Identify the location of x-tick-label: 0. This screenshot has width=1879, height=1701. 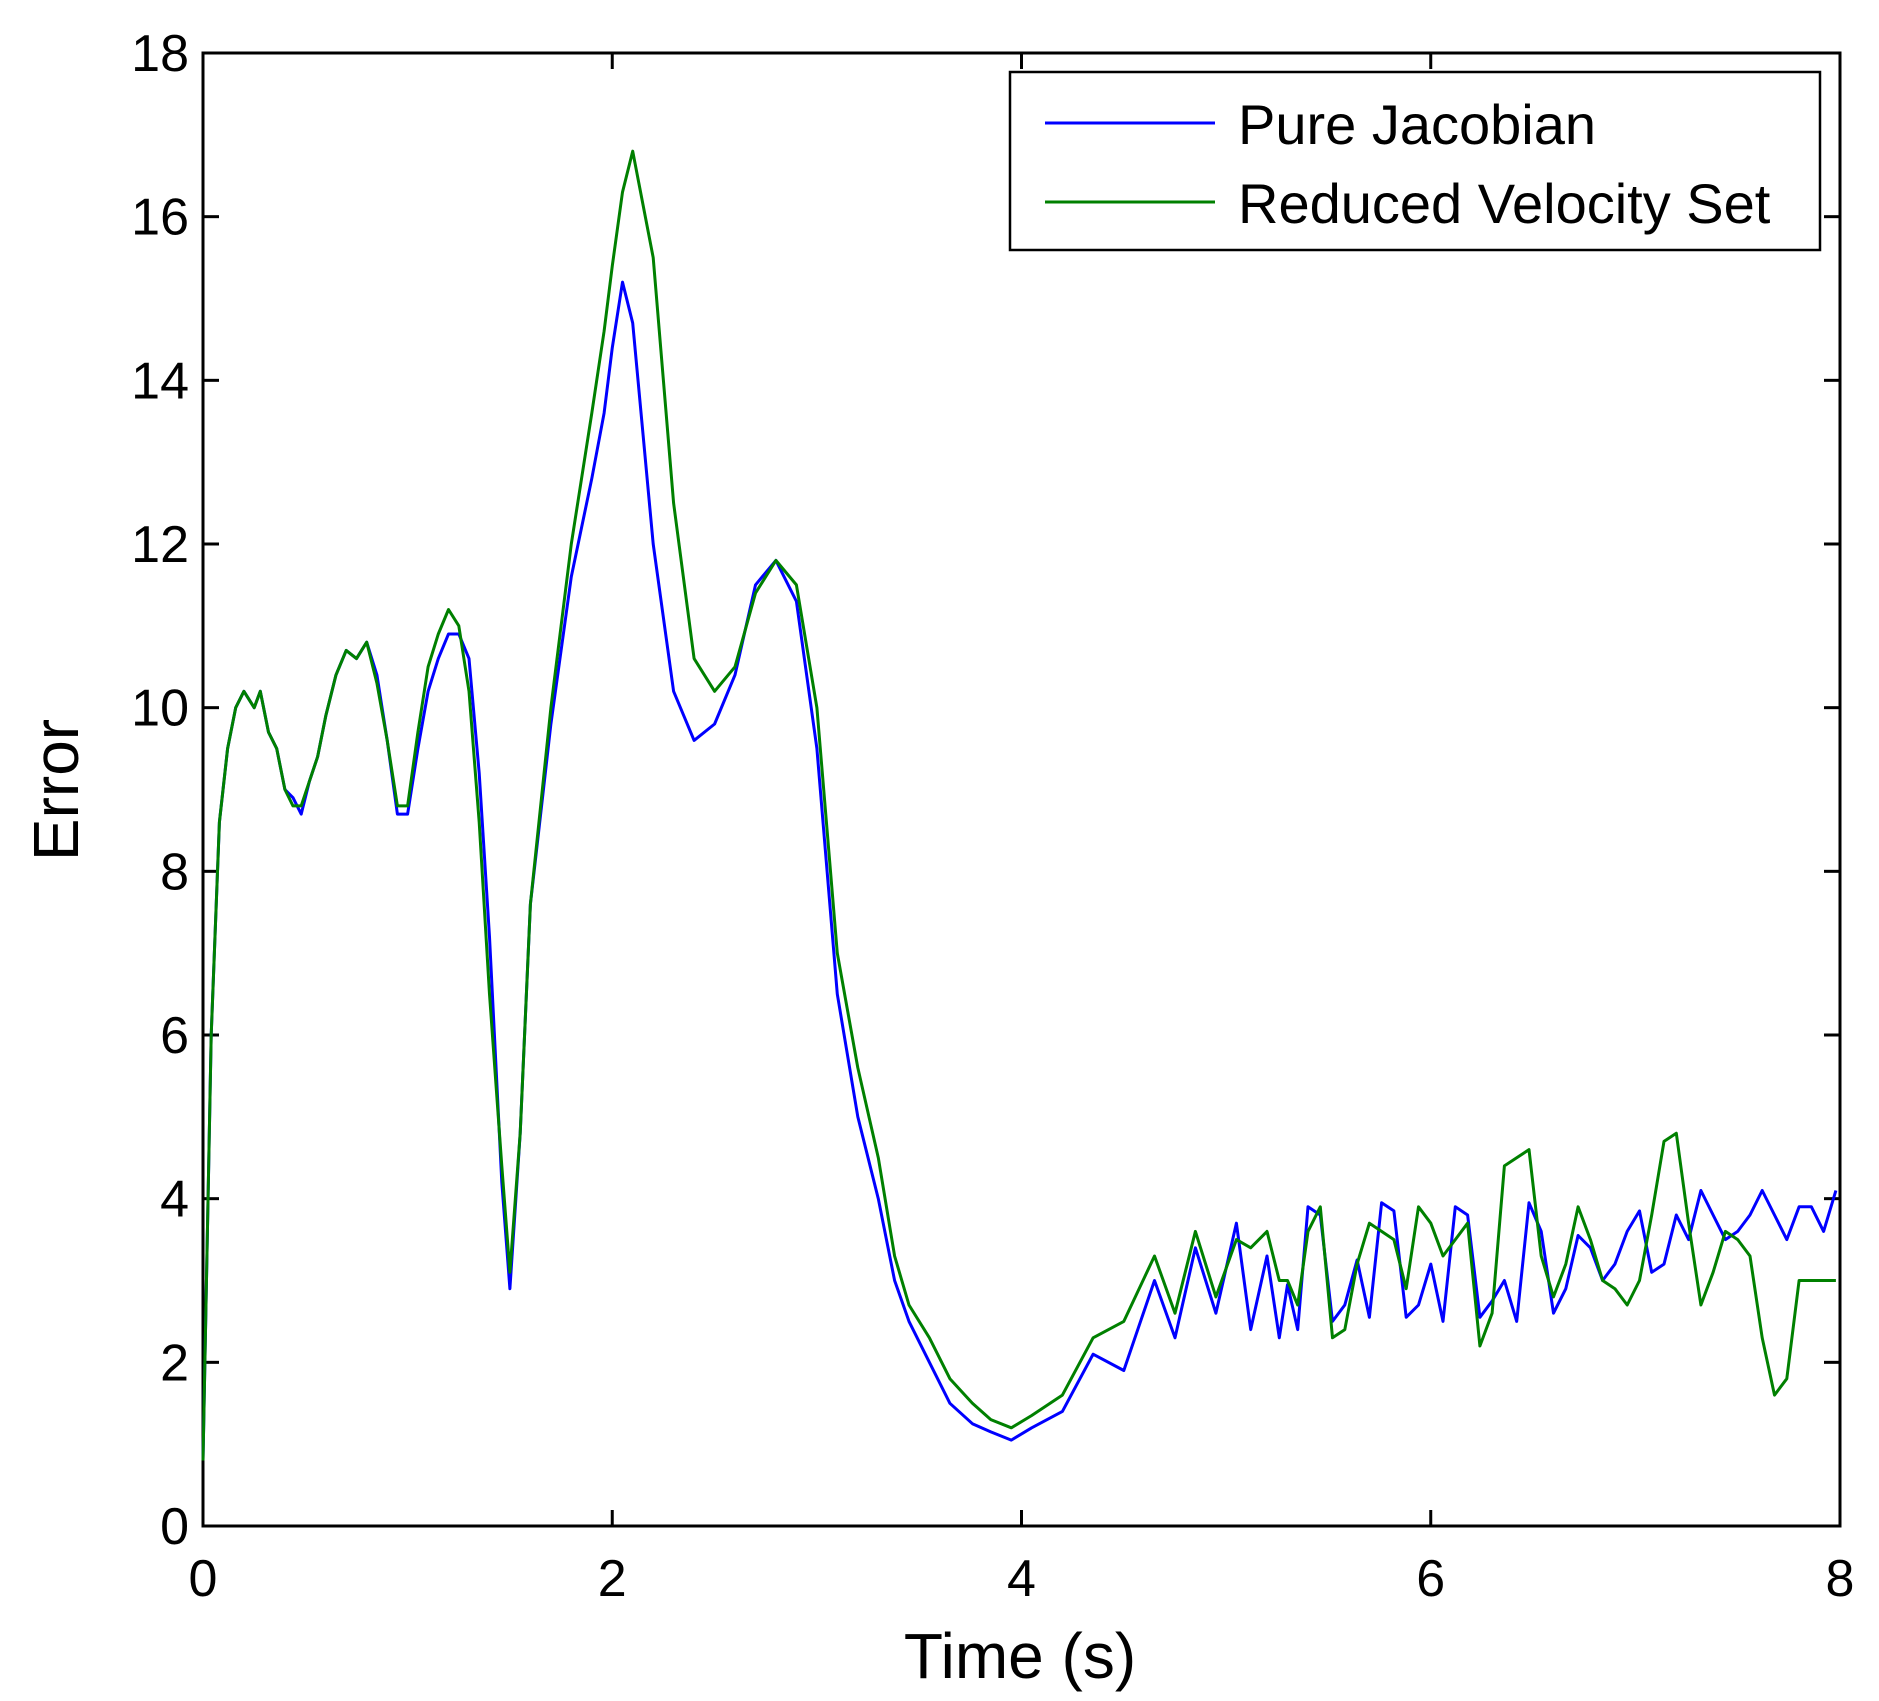
(203, 1579).